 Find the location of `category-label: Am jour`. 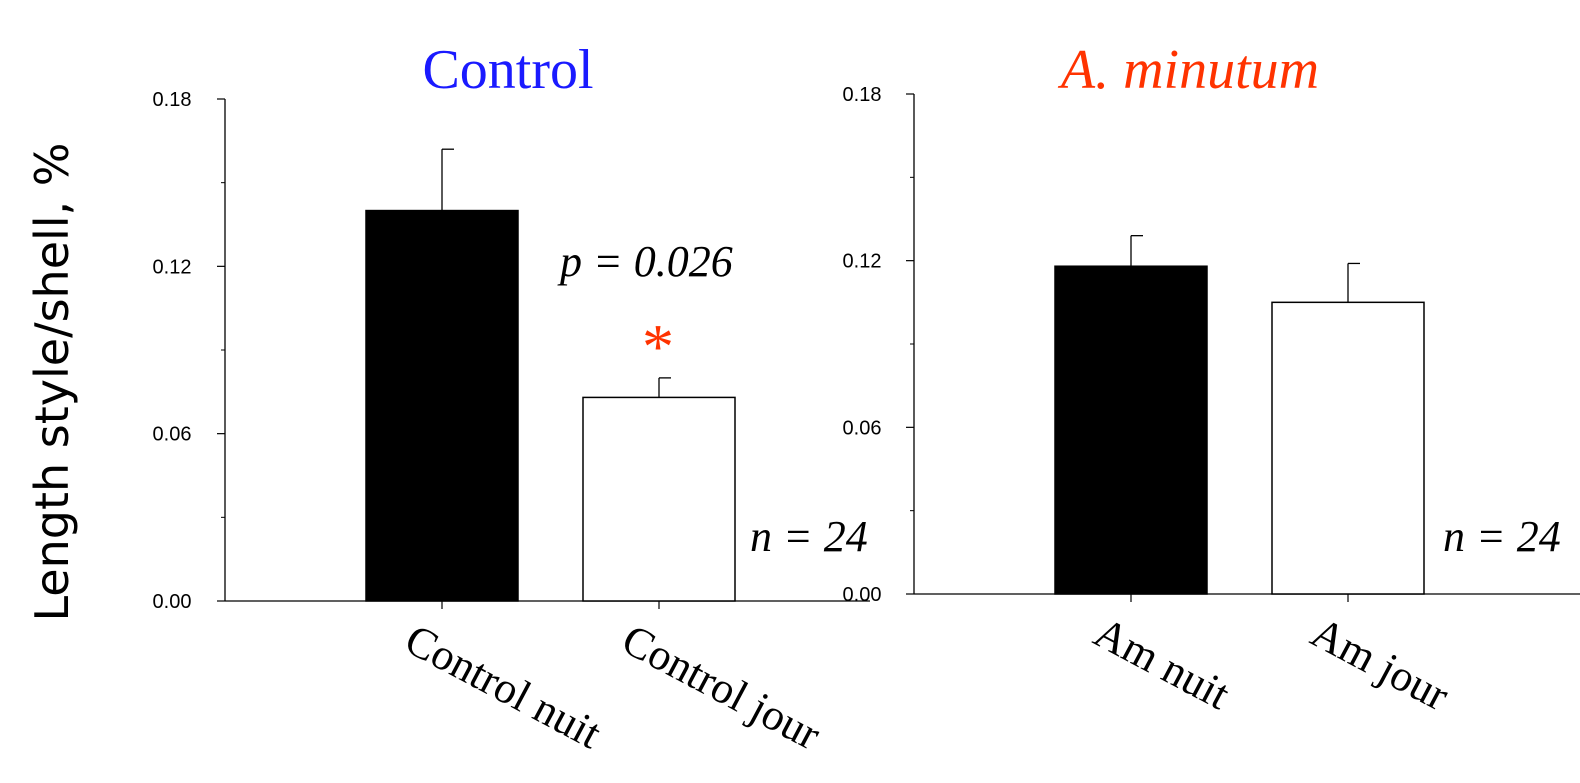

category-label: Am jour is located at coordinates (1380, 664).